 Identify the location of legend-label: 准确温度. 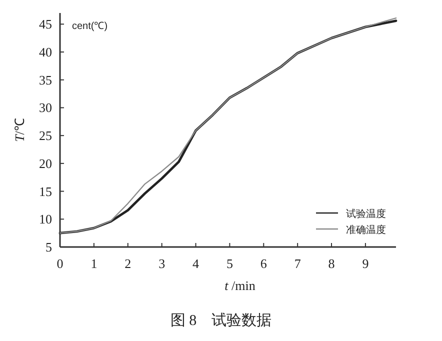
(366, 230).